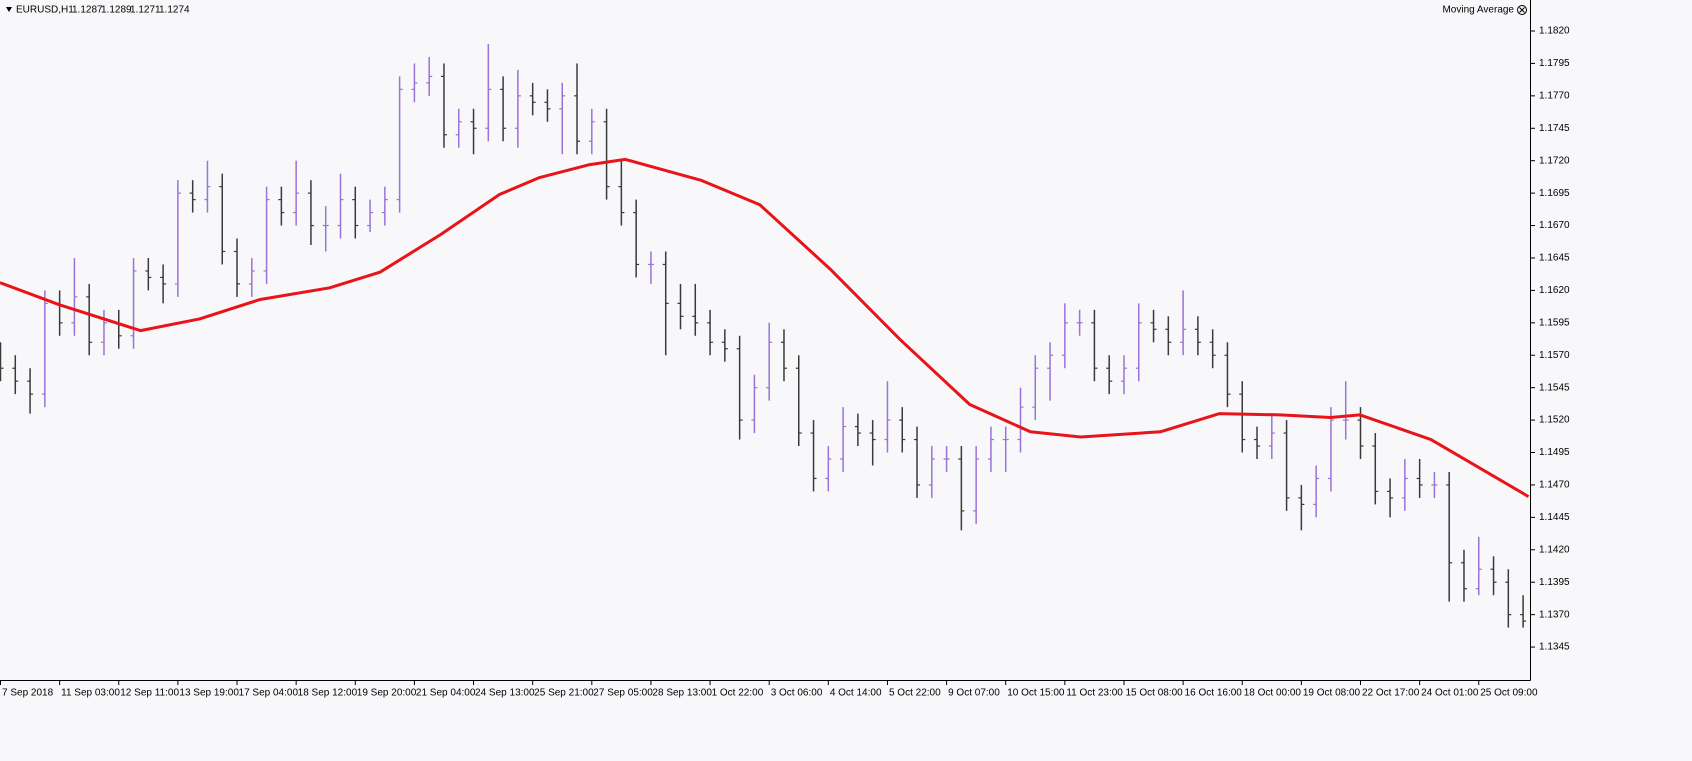 The height and width of the screenshot is (761, 1692). Describe the element at coordinates (1450, 693) in the screenshot. I see `x-tick-label: 24 Oct 01:00` at that location.